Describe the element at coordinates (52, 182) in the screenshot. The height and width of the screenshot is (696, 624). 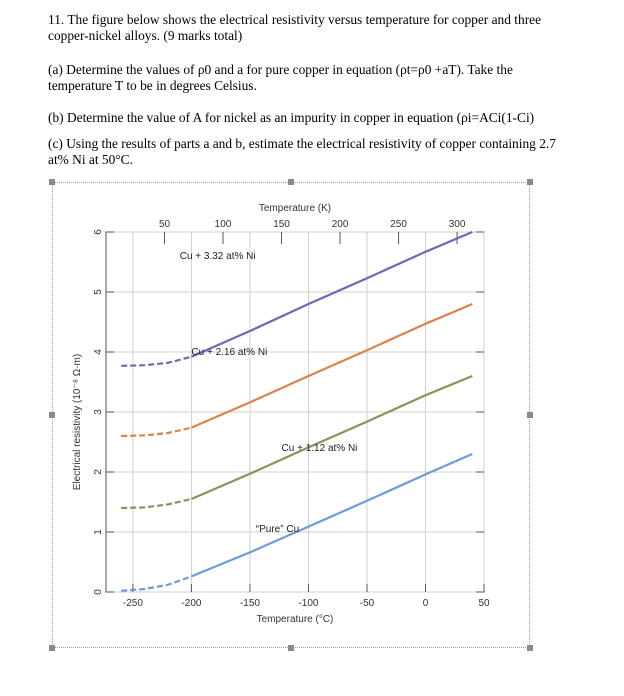
I see `resize-handle-top-left` at that location.